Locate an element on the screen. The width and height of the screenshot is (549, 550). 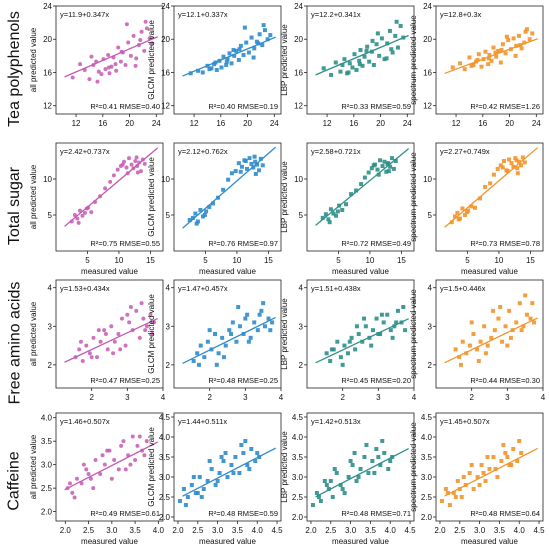
x-tick-label: 3.0 is located at coordinates (351, 530).